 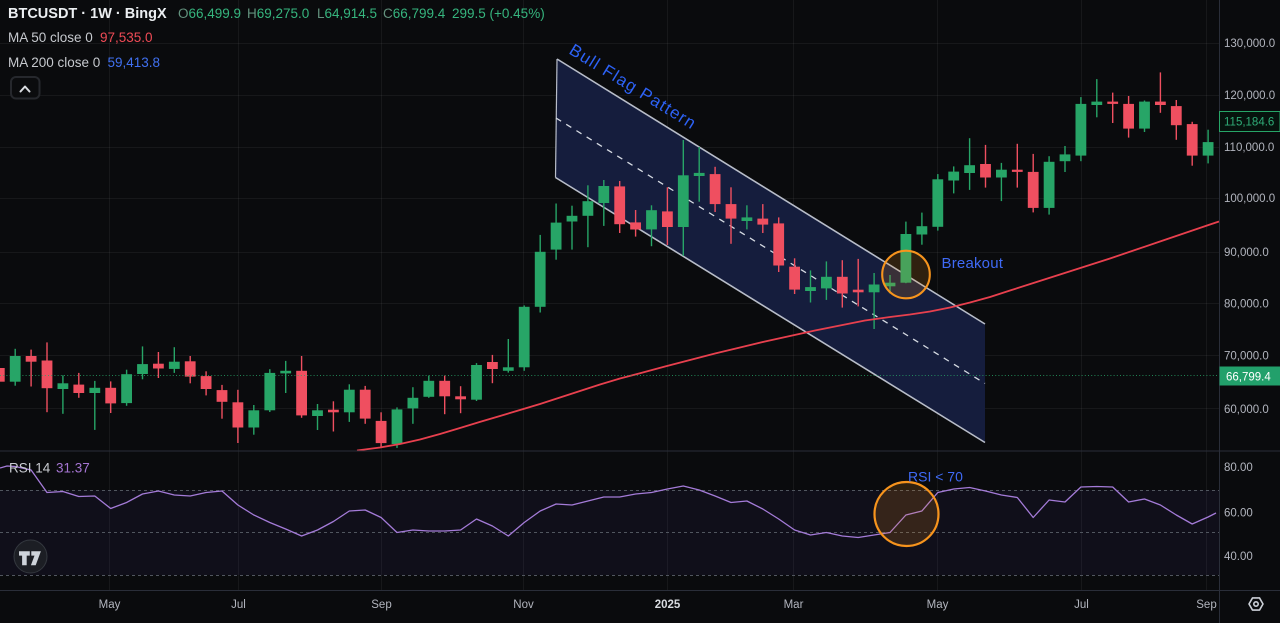 What do you see at coordinates (1238, 557) in the screenshot?
I see `svg-text: 40.00` at bounding box center [1238, 557].